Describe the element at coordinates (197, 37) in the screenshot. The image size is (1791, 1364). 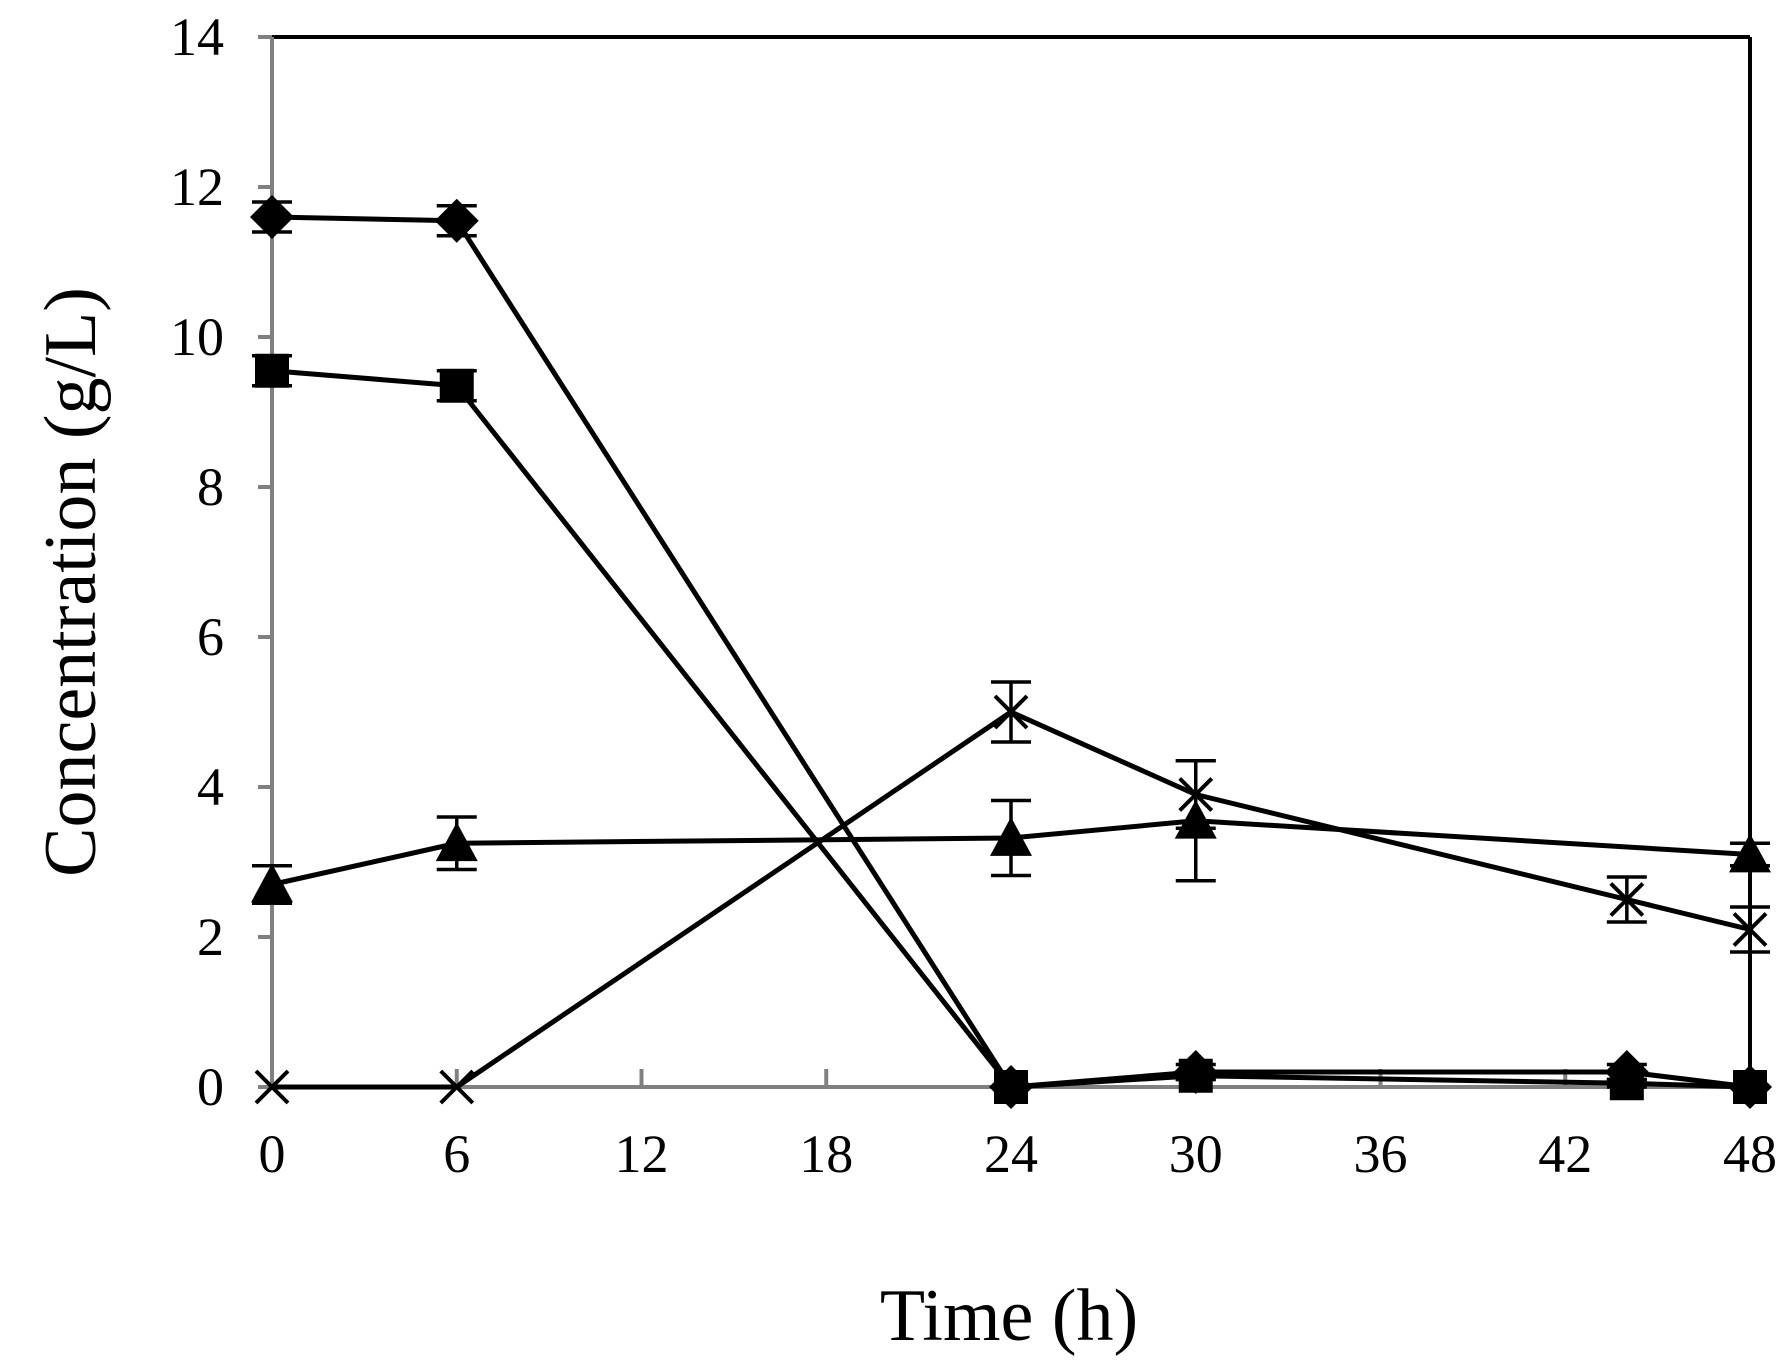
I see `y-tick-label: 14` at that location.